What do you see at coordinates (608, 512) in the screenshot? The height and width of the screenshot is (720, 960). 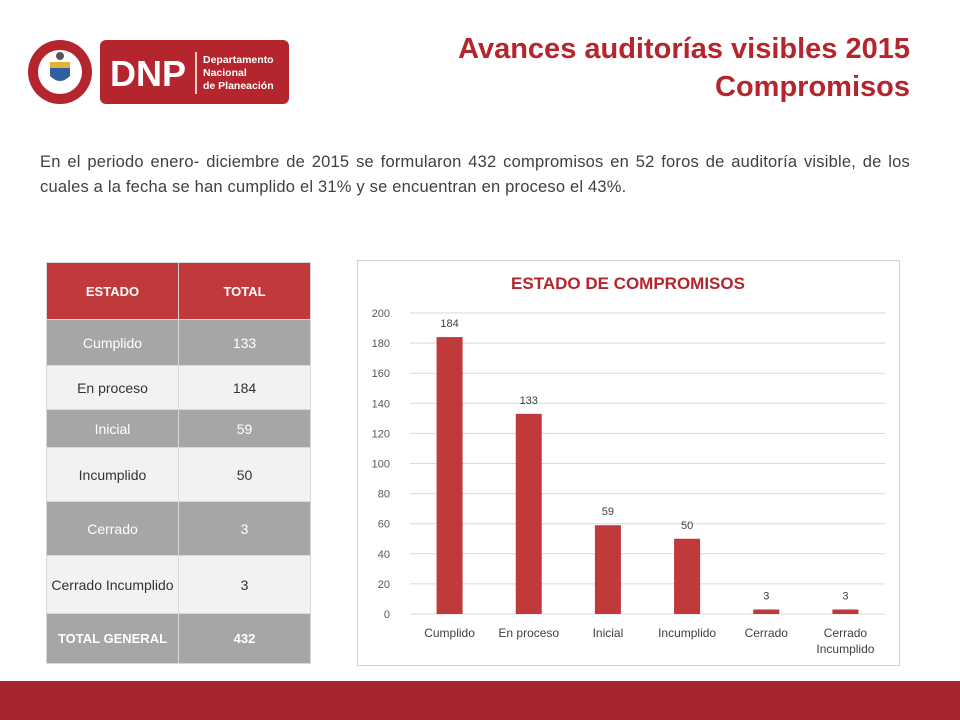 I see `data-label: 59` at bounding box center [608, 512].